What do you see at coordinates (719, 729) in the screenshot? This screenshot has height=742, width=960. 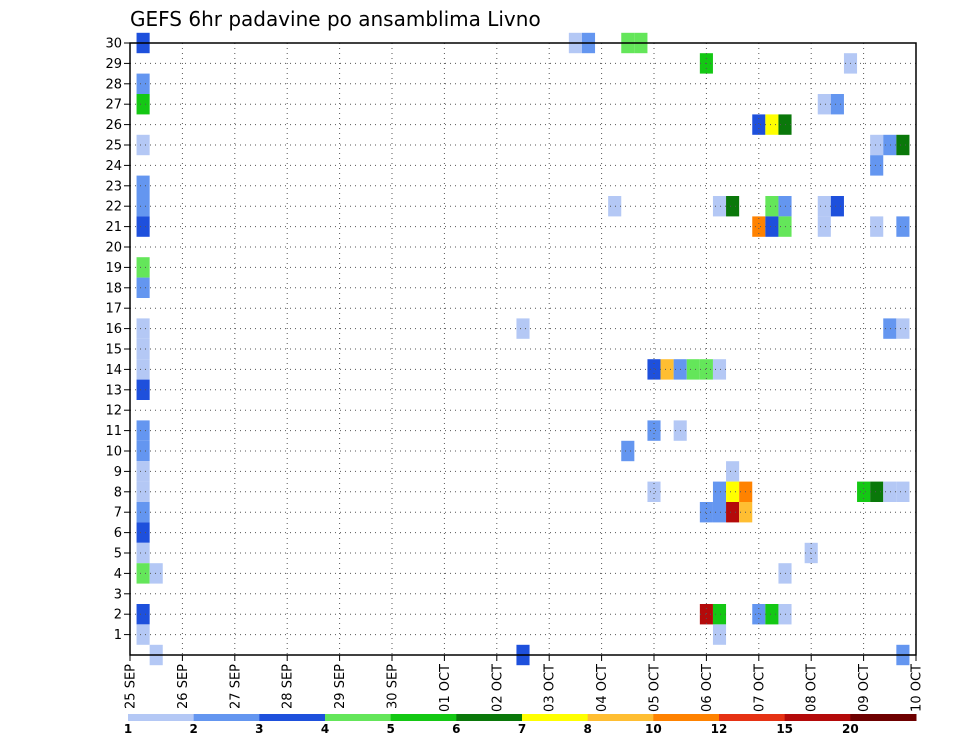 I see `legend-label: 12` at bounding box center [719, 729].